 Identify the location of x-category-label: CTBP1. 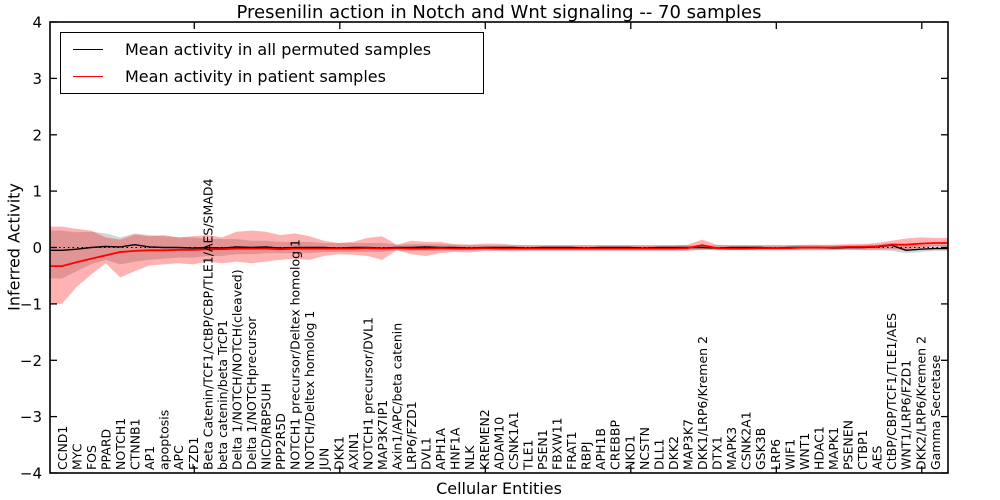
(862, 450).